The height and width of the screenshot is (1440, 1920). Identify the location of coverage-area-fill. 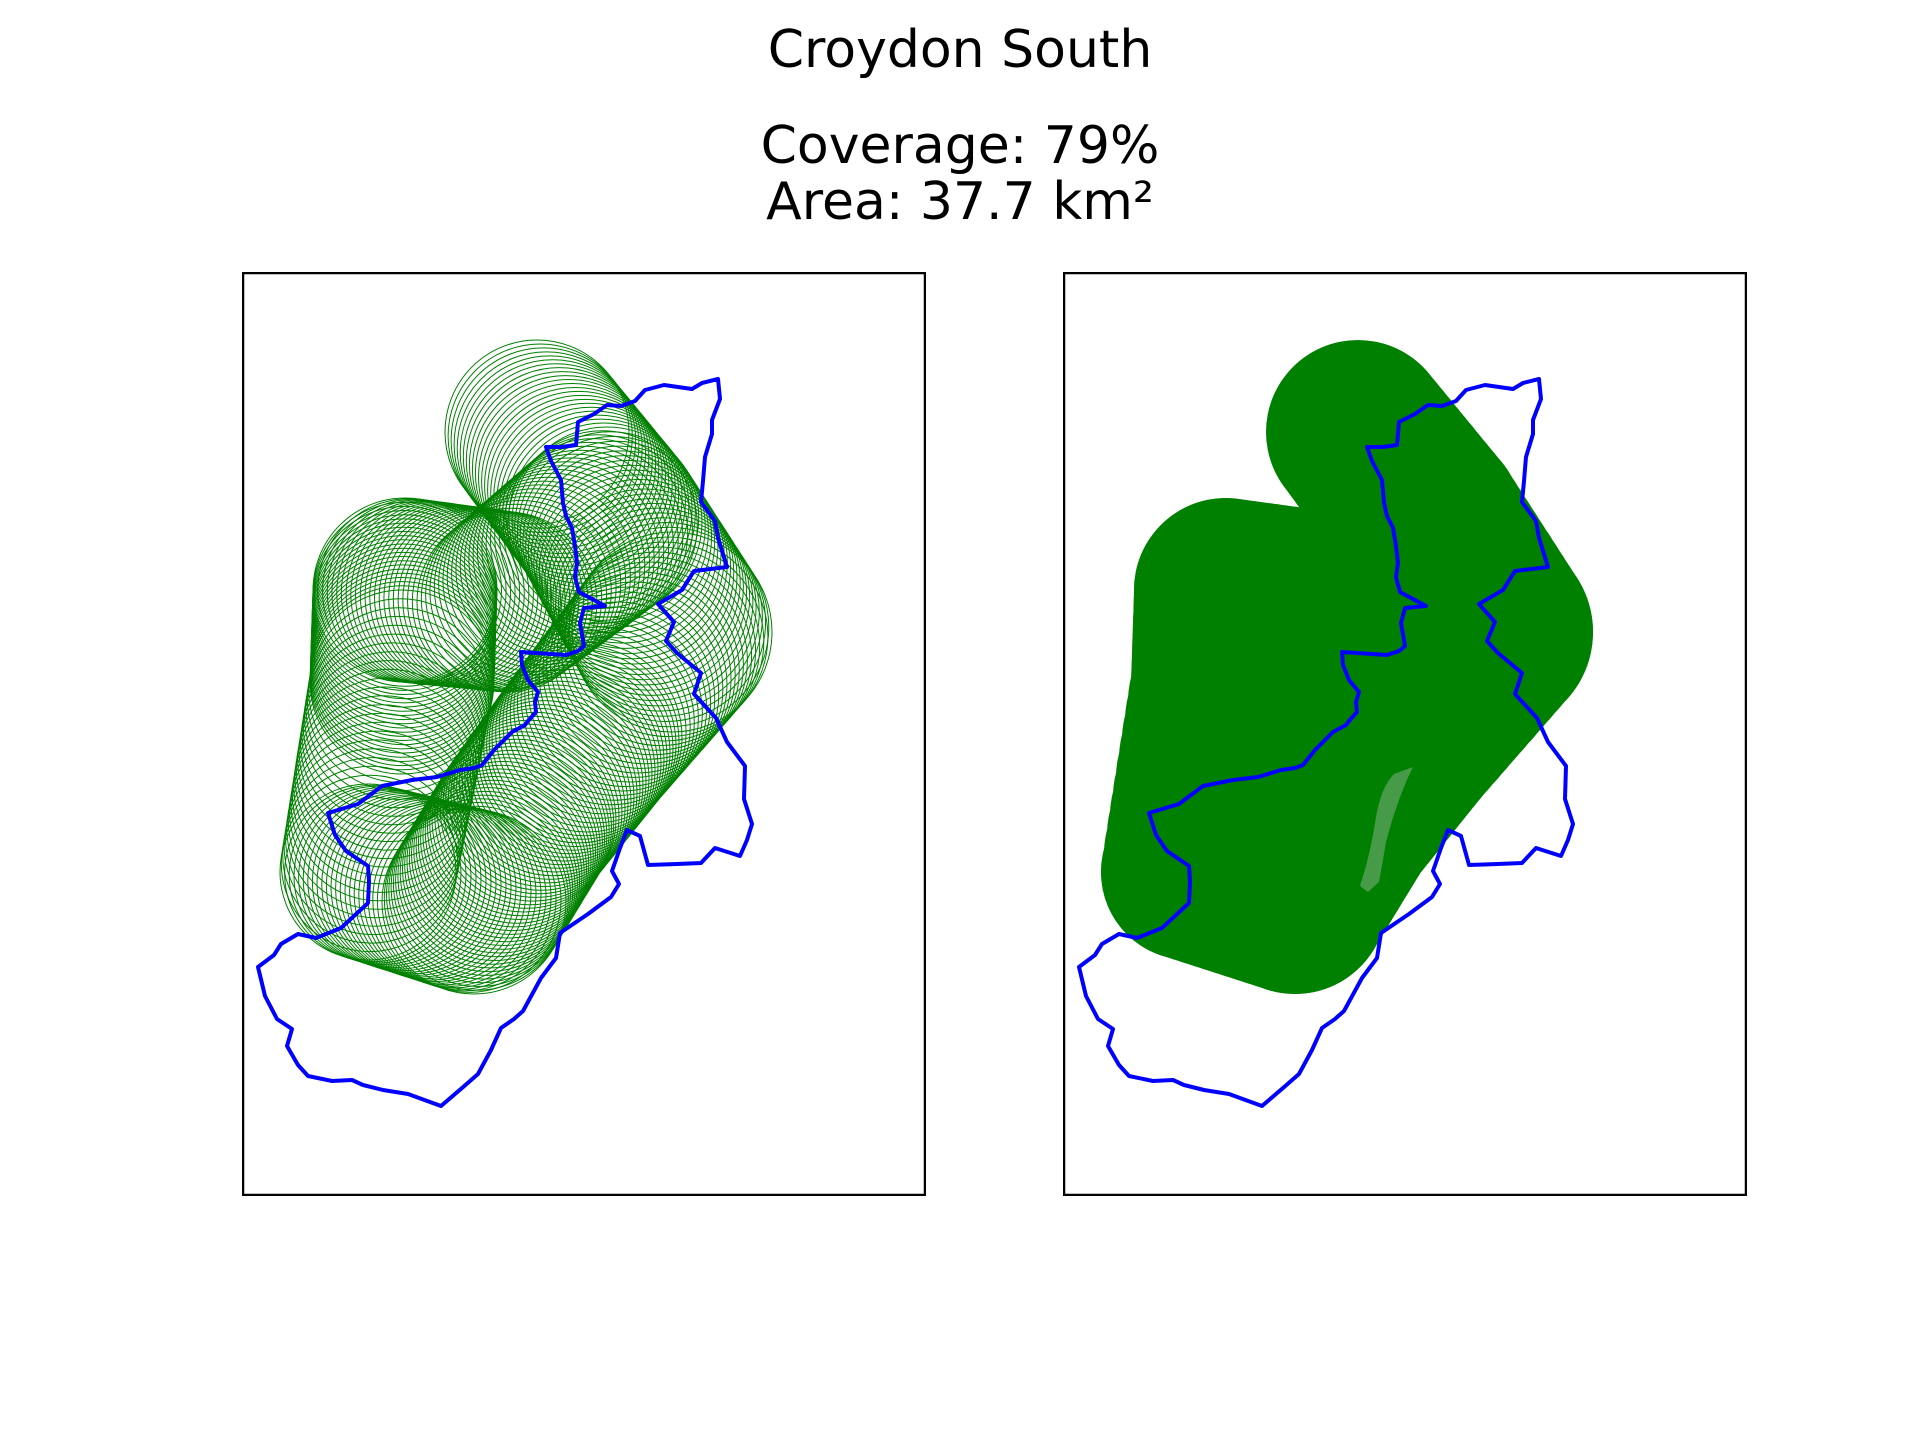
(1347, 667).